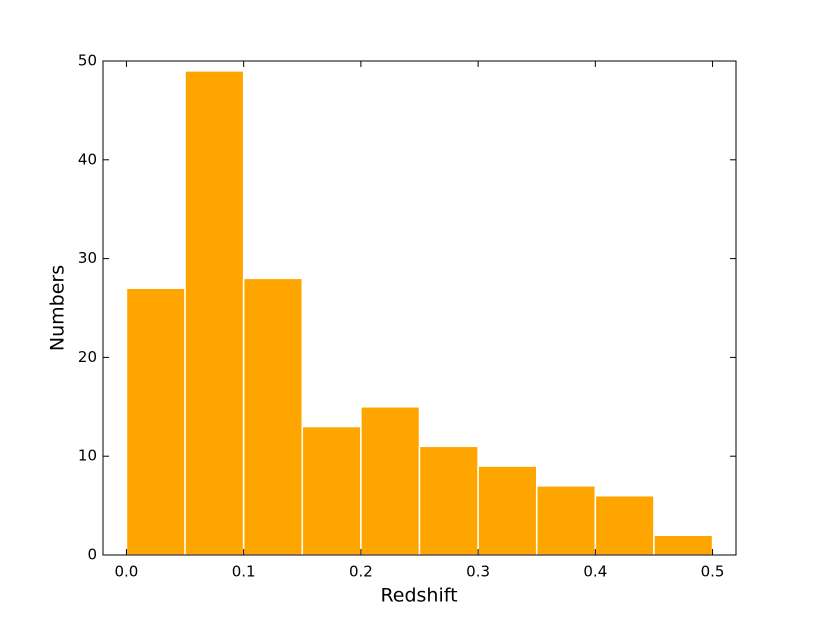 This screenshot has width=817, height=617. What do you see at coordinates (595, 572) in the screenshot?
I see `x-tick-label: 0.4` at bounding box center [595, 572].